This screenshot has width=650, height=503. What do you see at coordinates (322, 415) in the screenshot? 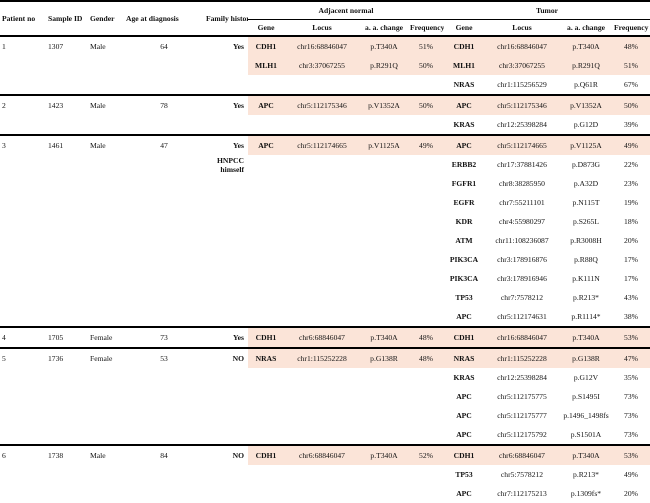
I see `normal-locus` at bounding box center [322, 415].